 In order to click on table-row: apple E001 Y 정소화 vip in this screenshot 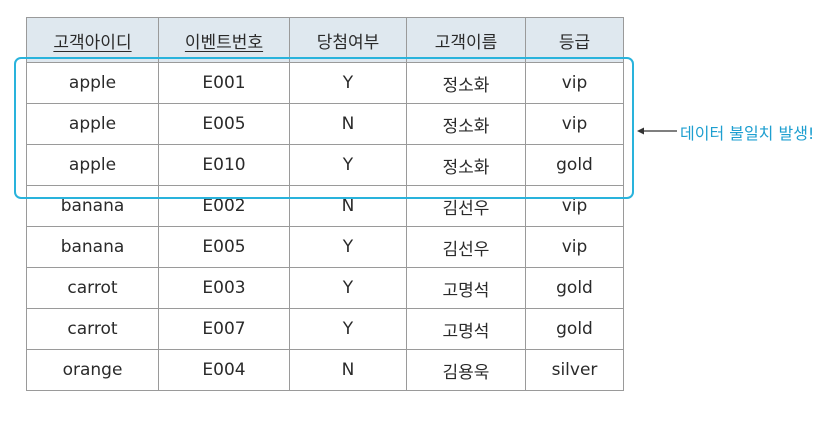, I will do `click(325, 83)`.